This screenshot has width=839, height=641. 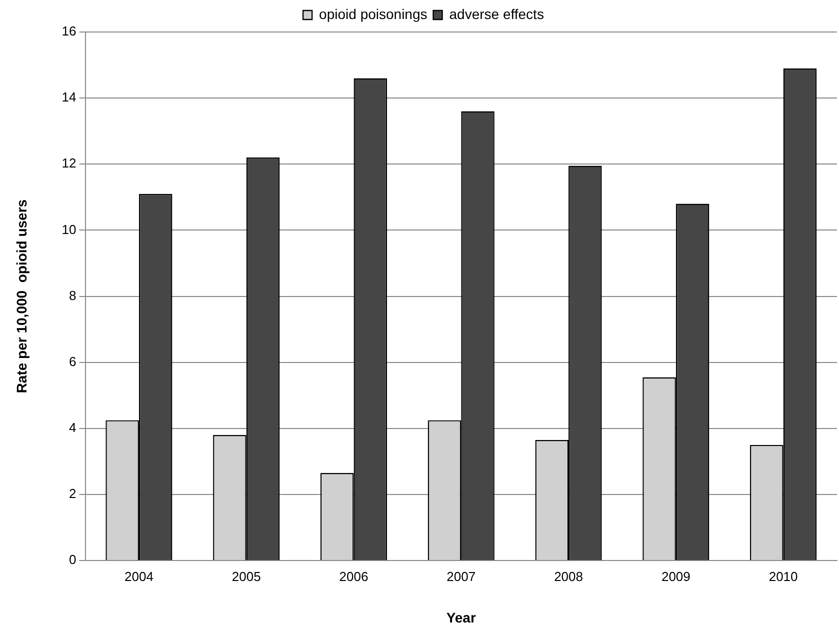 I want to click on y-tick-label: 8, so click(x=72, y=295).